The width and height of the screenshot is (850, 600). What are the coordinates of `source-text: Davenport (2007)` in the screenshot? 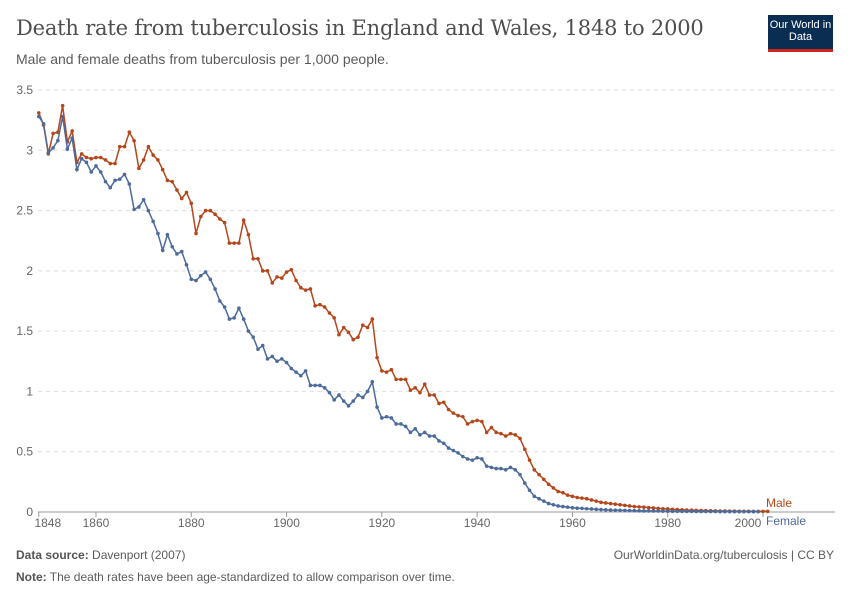 It's located at (139, 555).